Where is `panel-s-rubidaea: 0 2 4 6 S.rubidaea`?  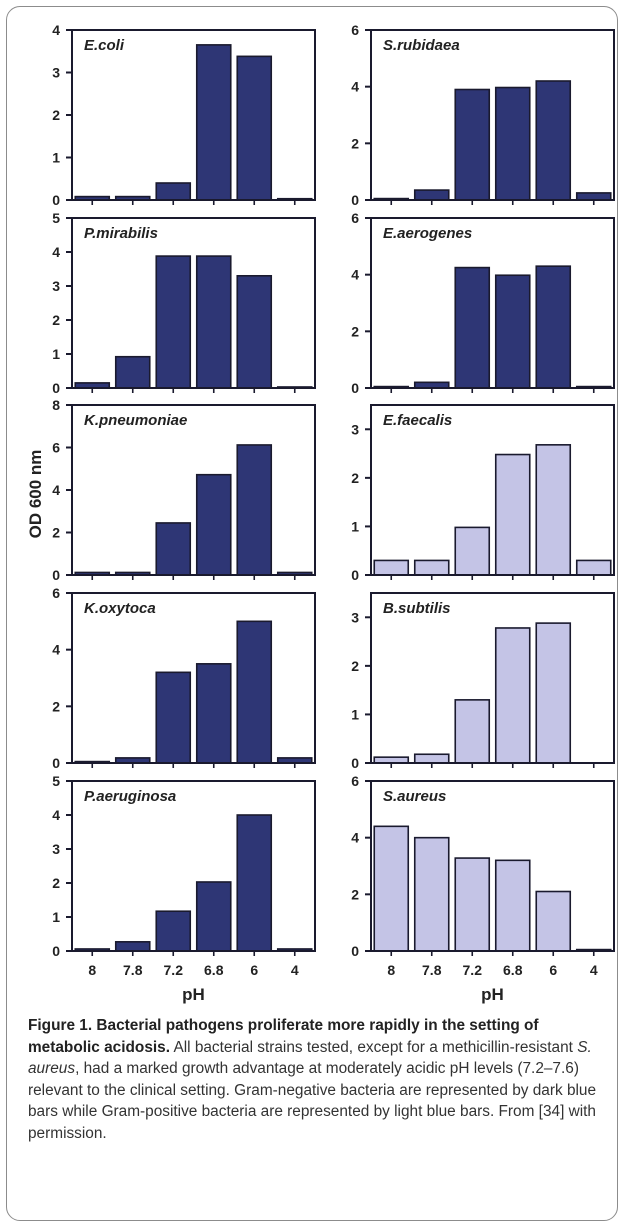 panel-s-rubidaea: 0 2 4 6 S.rubidaea is located at coordinates (483, 115).